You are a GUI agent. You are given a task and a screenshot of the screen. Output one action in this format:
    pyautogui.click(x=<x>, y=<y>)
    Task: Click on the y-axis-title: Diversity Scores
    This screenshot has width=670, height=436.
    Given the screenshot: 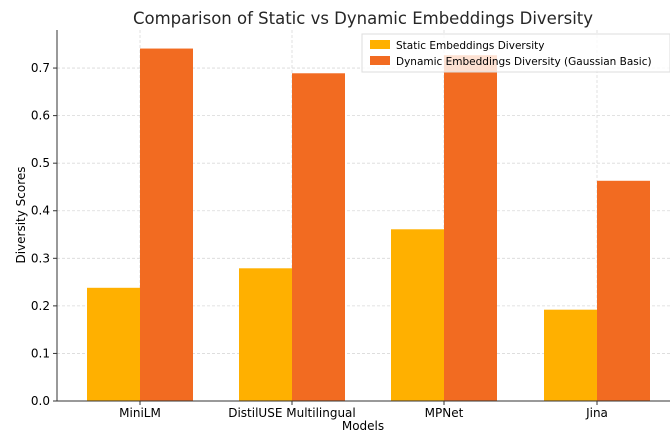 What is the action you would take?
    pyautogui.click(x=21, y=214)
    